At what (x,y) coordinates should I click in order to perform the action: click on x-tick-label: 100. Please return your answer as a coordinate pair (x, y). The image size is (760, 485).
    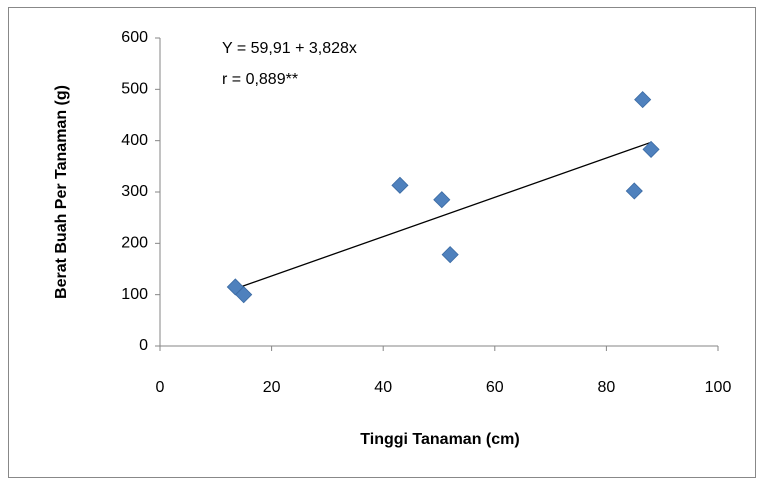
    Looking at the image, I should click on (718, 387).